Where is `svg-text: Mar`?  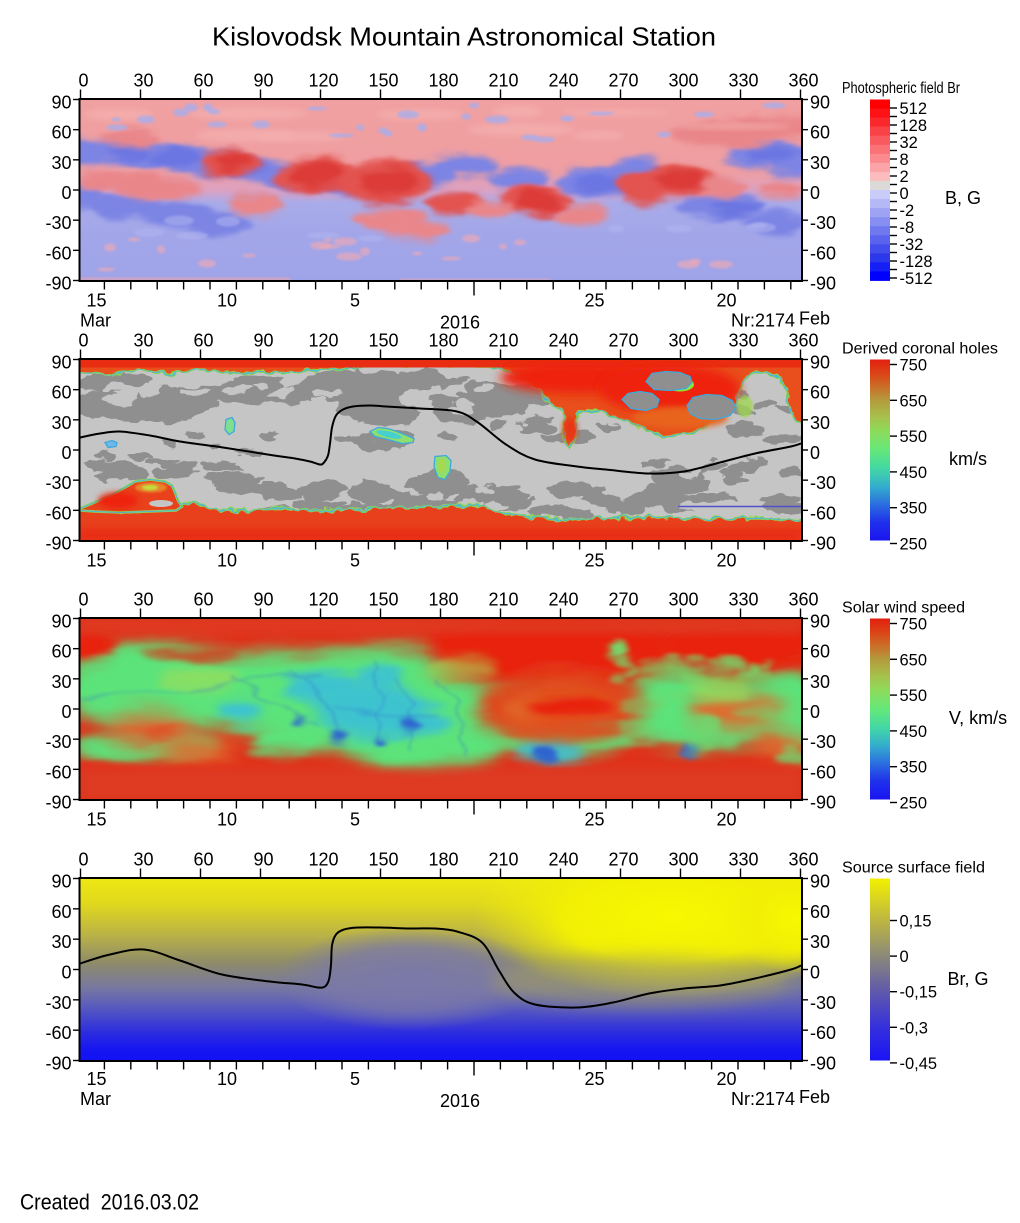
svg-text: Mar is located at coordinates (95, 321).